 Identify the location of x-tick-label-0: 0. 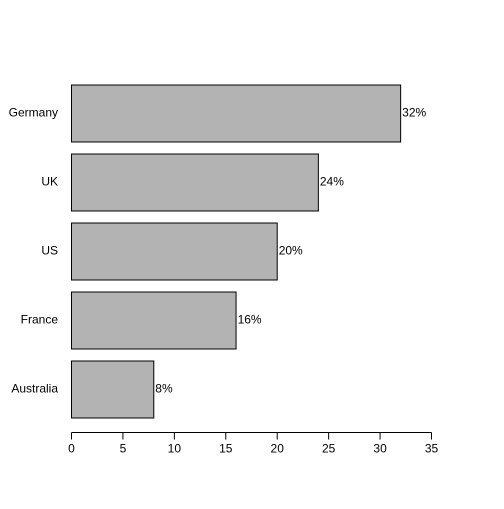
(71, 449).